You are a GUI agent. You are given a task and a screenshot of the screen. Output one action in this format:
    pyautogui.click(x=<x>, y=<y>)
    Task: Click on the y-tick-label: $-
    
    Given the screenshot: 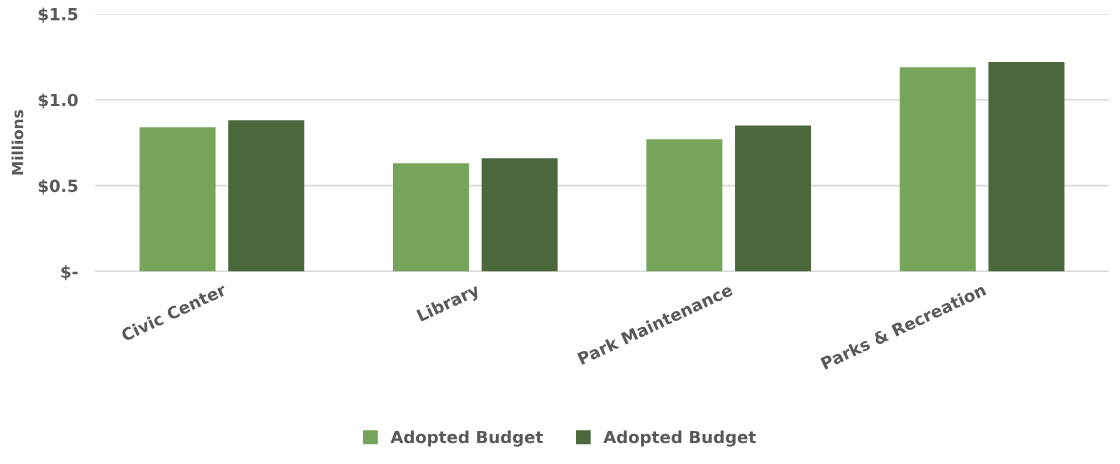 What is the action you would take?
    pyautogui.click(x=69, y=273)
    